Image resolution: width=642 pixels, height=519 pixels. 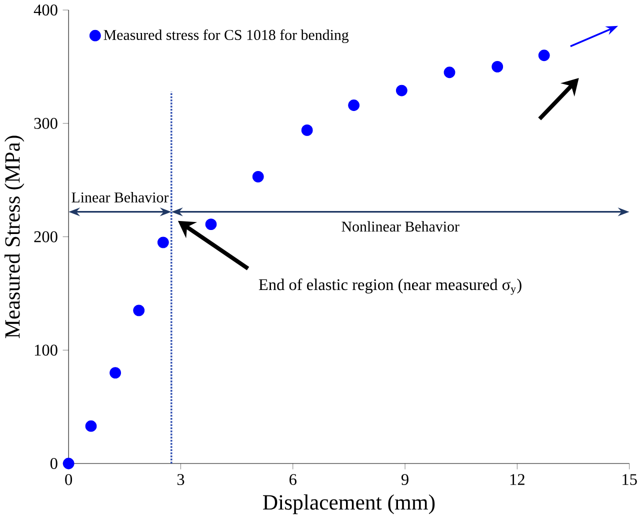 I want to click on y-axis-title: Measured Stress (MPa), so click(x=14, y=237).